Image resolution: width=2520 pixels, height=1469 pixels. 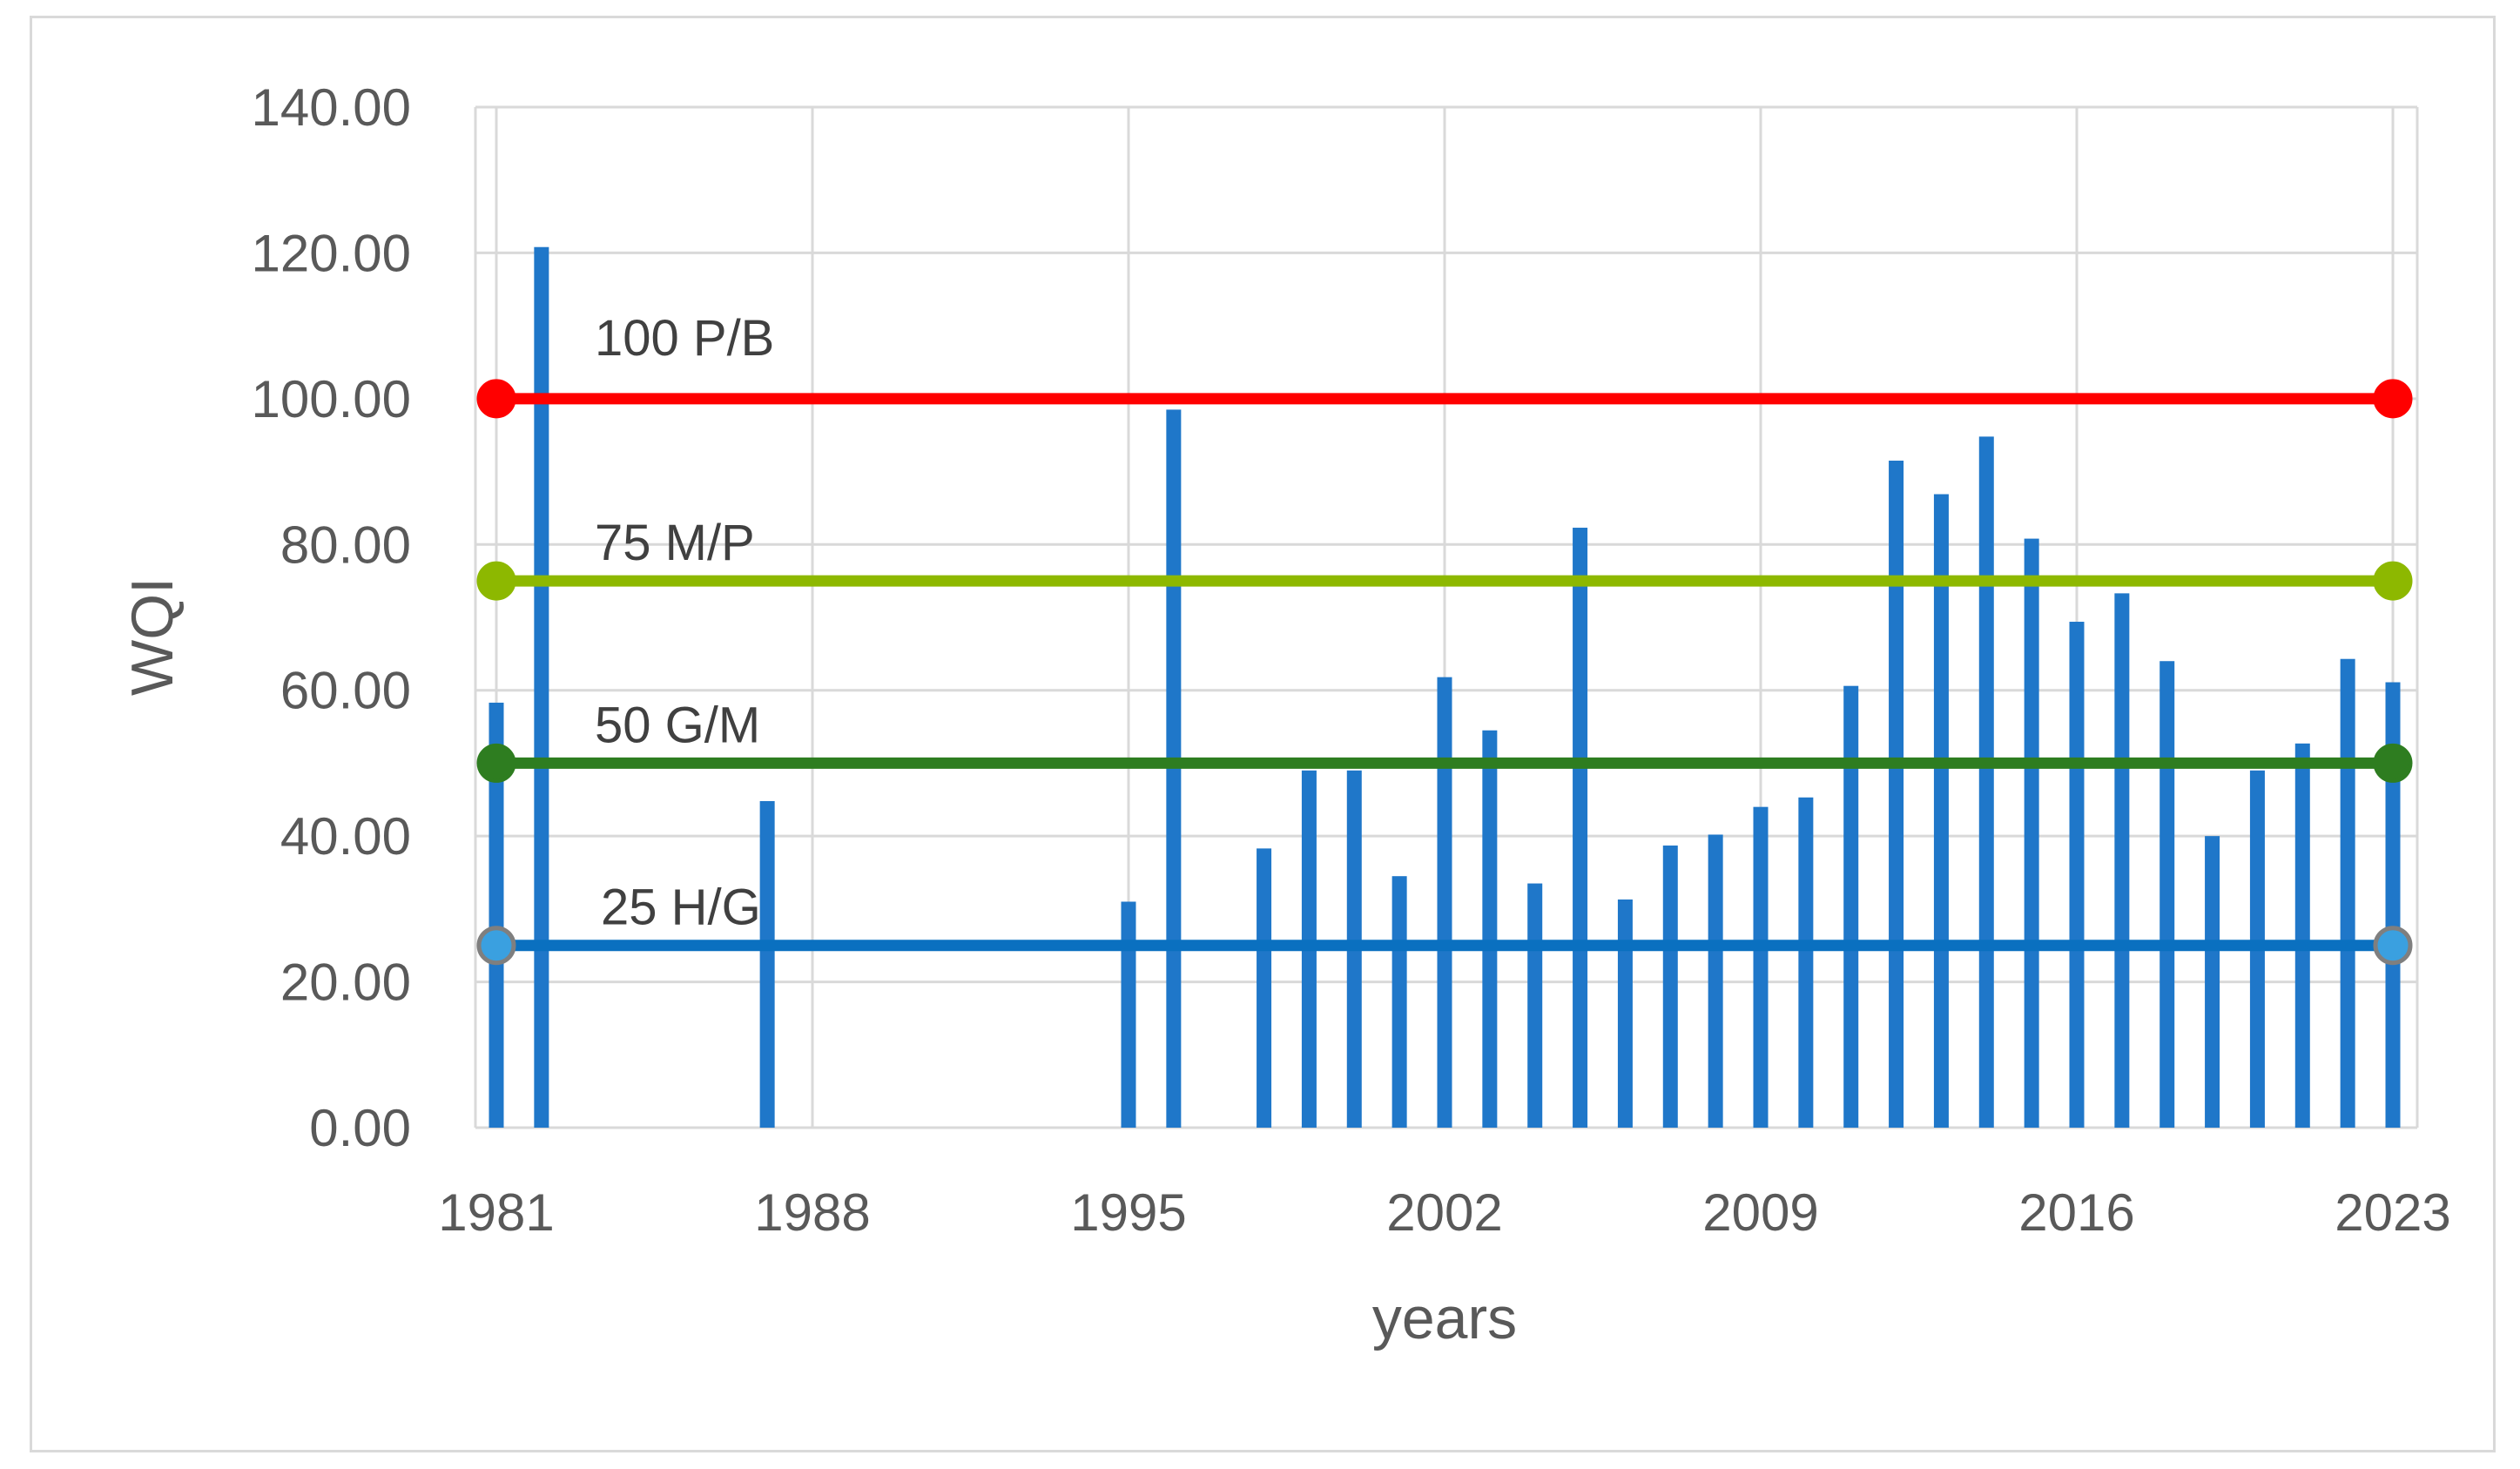 What do you see at coordinates (681, 907) in the screenshot?
I see `reference-label: 25 H/G` at bounding box center [681, 907].